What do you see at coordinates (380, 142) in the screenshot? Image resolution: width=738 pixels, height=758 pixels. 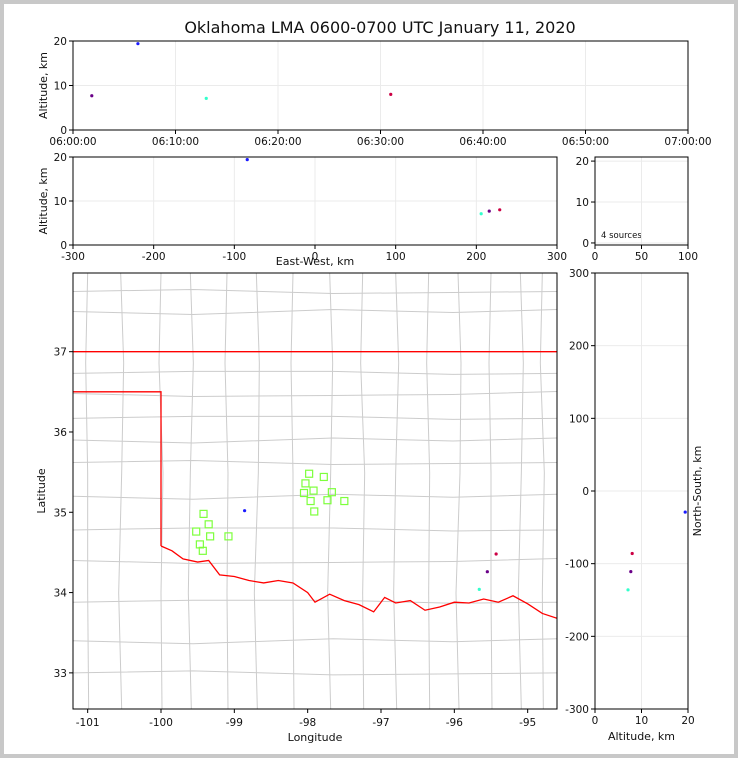 I see `x-tick-label: 06:30:00` at bounding box center [380, 142].